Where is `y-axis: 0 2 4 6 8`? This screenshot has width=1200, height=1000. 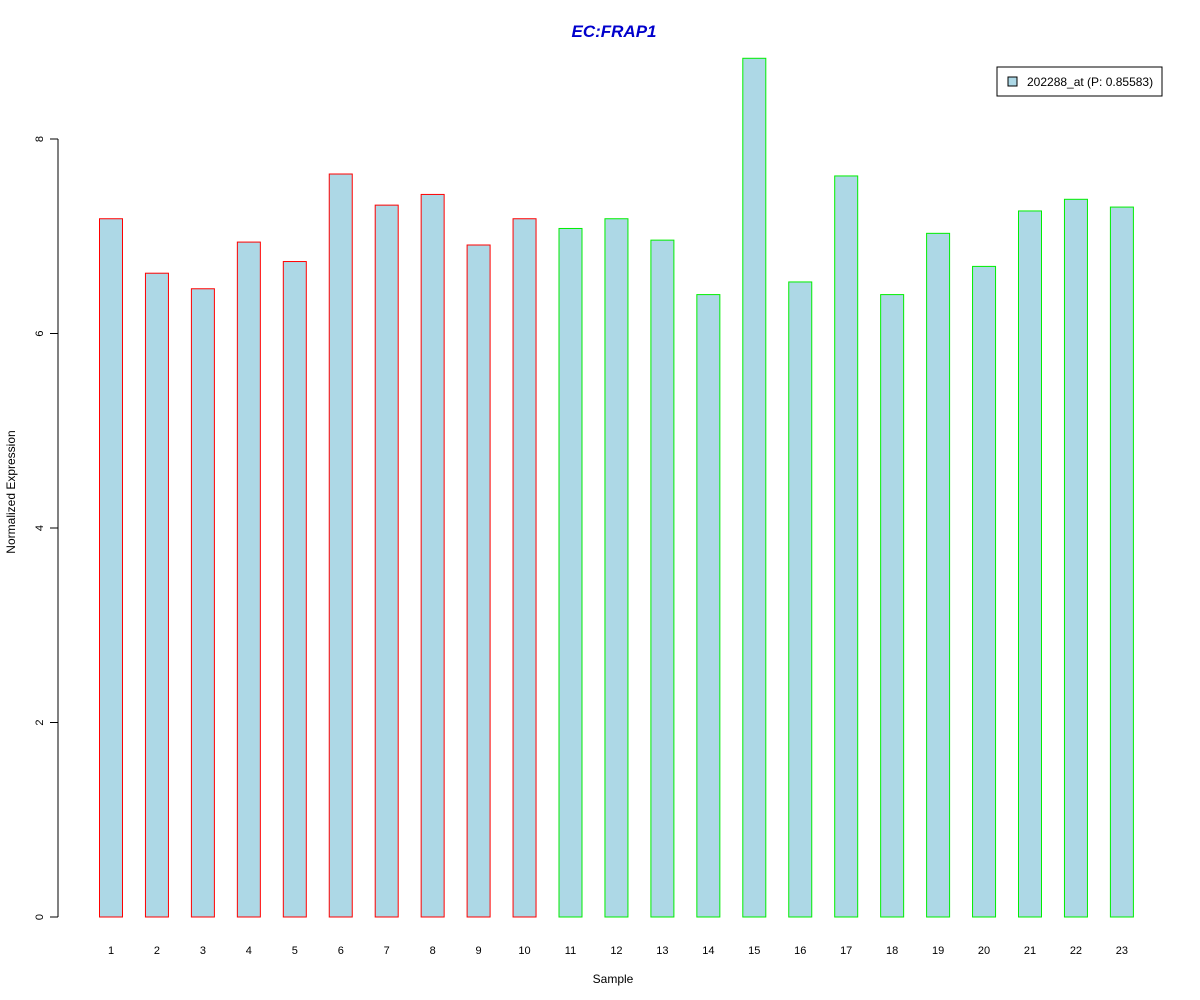
y-axis: 0 2 4 6 8 is located at coordinates (46, 528).